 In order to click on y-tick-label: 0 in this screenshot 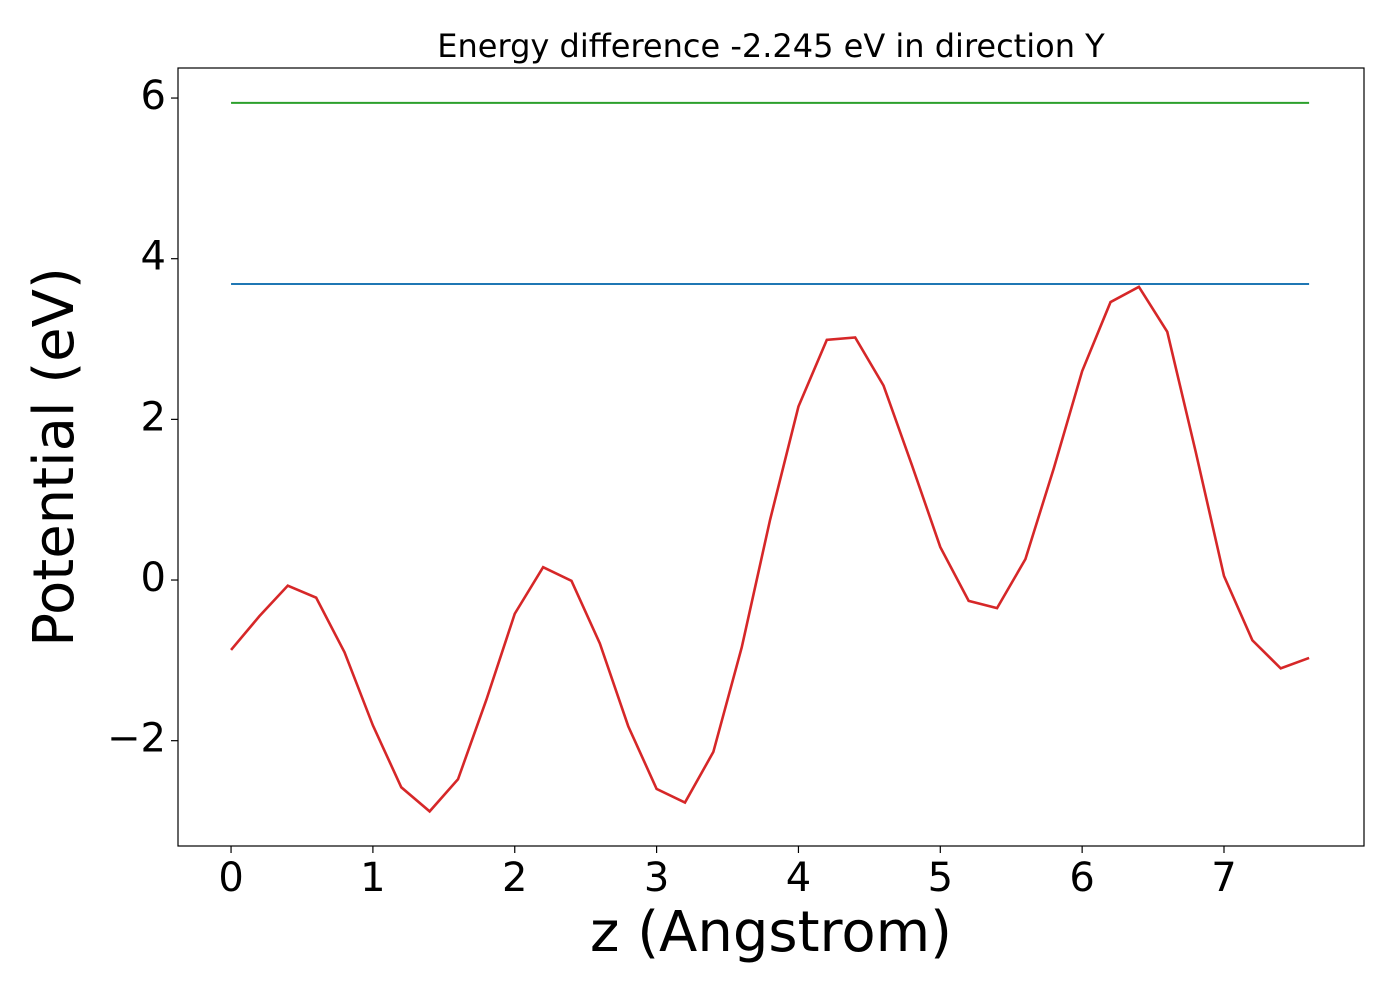, I will do `click(153, 578)`.